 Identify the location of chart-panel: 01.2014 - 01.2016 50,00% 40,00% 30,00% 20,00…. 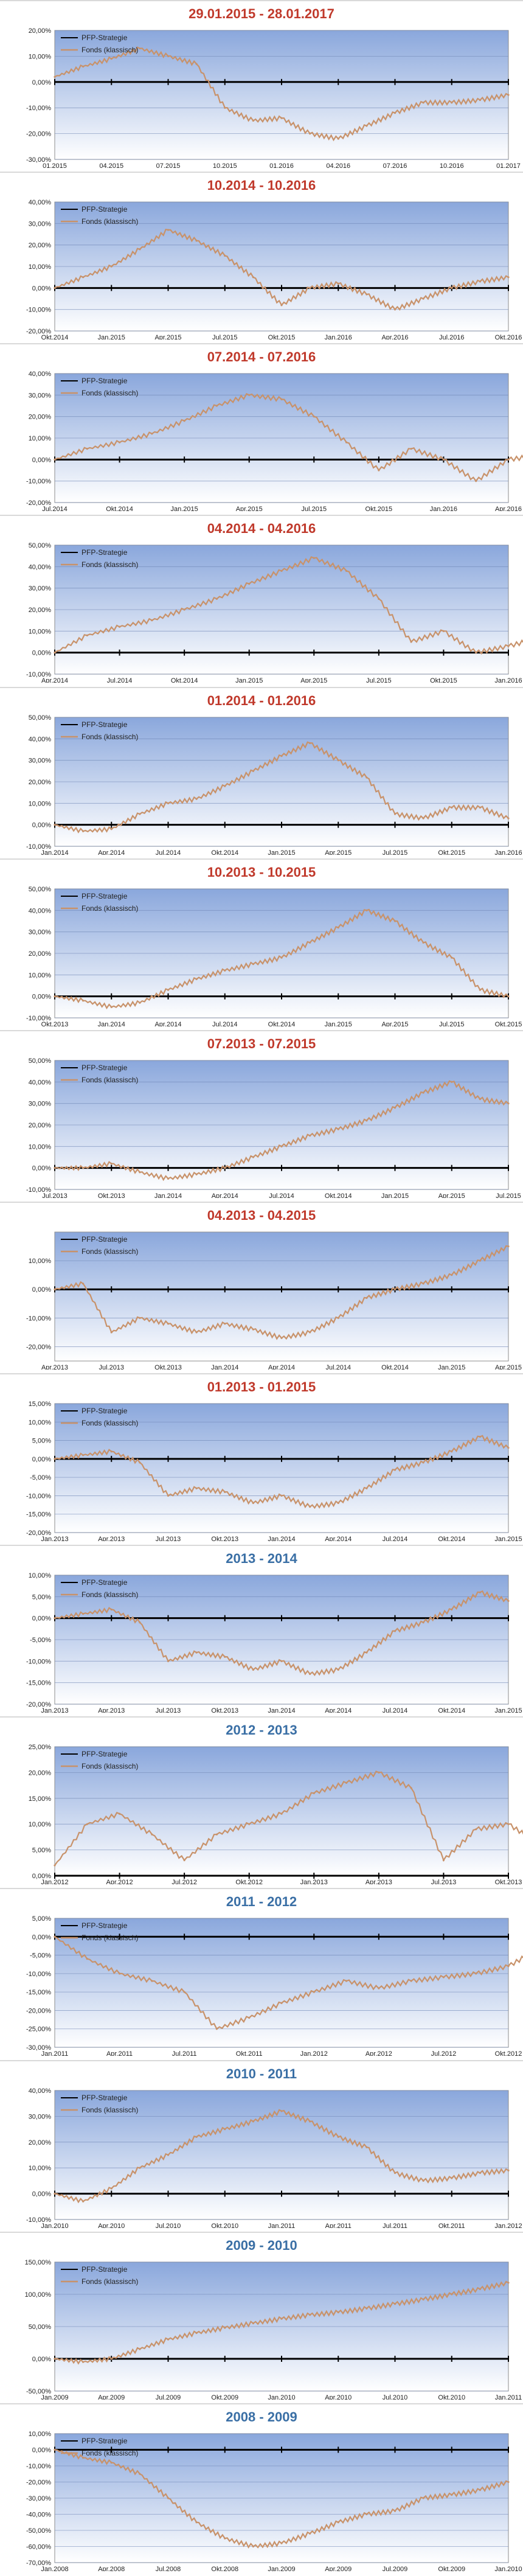
(261, 773).